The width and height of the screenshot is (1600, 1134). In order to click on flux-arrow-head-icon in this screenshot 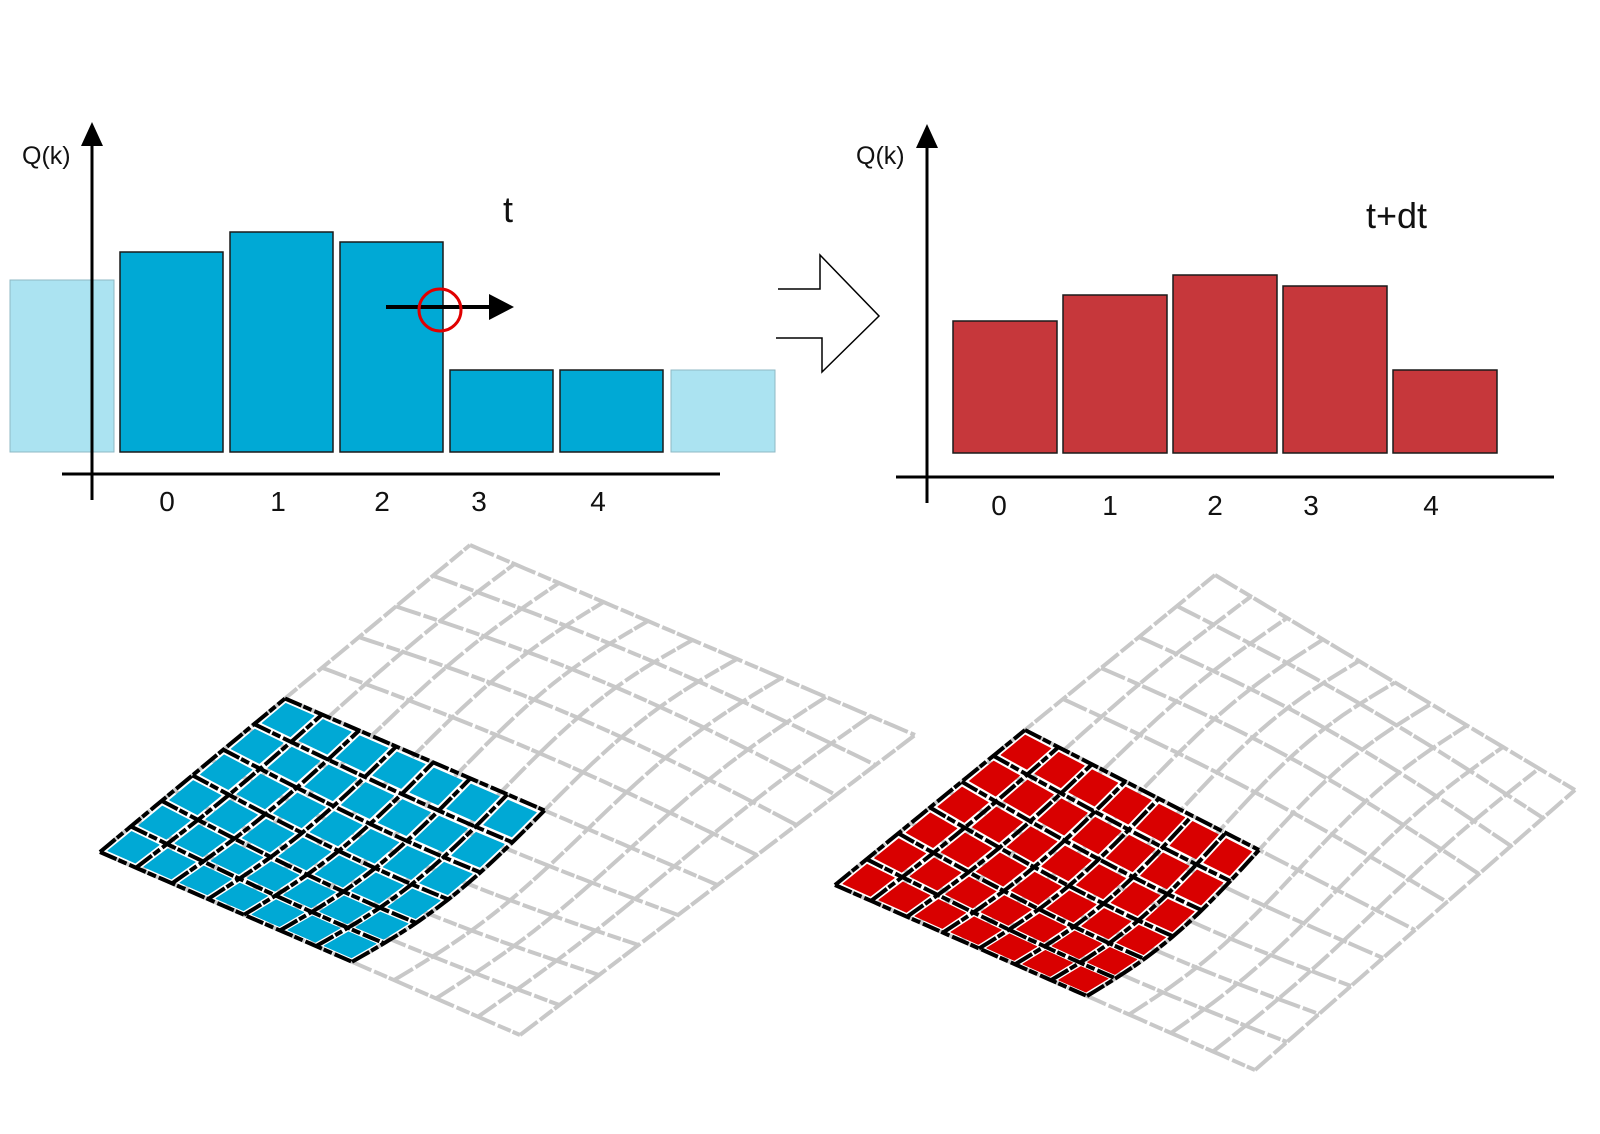, I will do `click(501, 307)`.